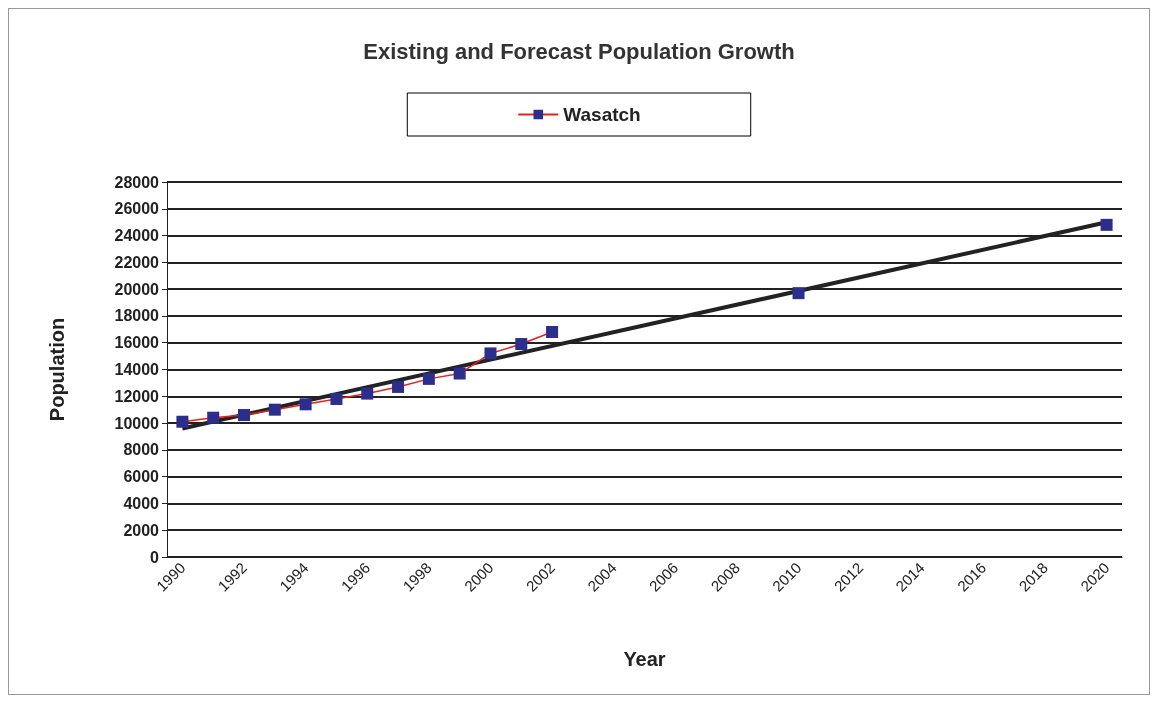 The height and width of the screenshot is (705, 1160). What do you see at coordinates (137, 343) in the screenshot?
I see `y-tick-label: 16000` at bounding box center [137, 343].